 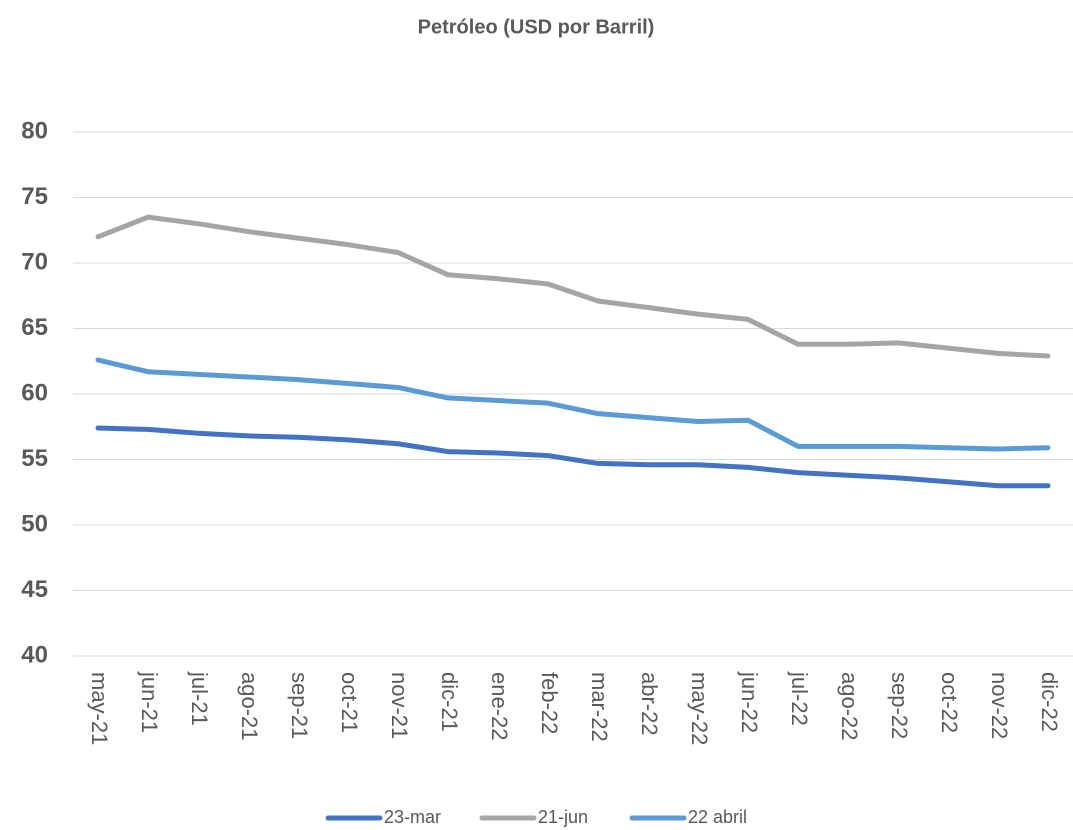 I want to click on y-tick-label: 65, so click(x=34, y=327).